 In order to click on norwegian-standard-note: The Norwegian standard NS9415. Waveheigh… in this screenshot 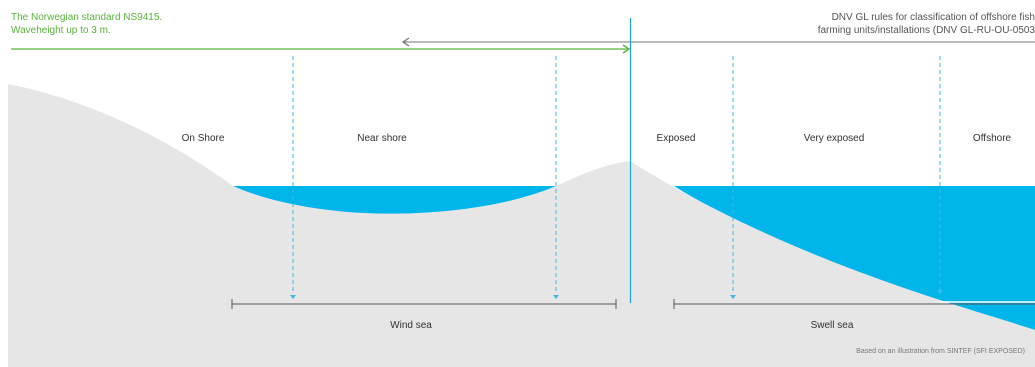, I will do `click(86, 24)`.